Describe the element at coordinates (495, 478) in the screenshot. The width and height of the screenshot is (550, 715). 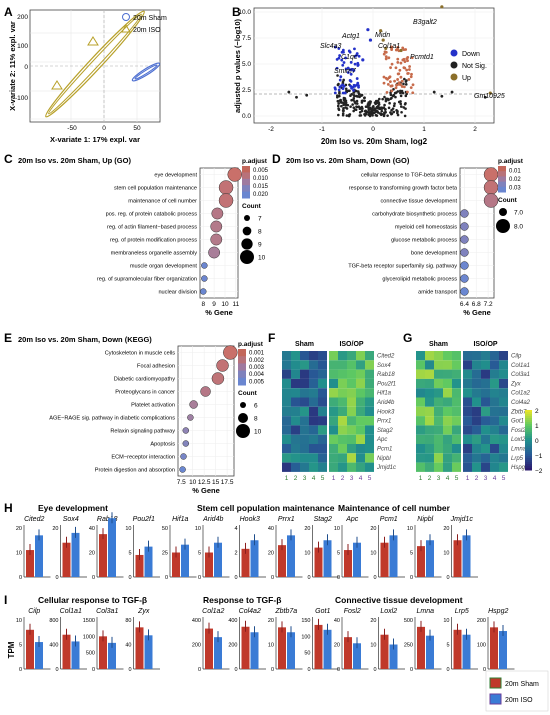
I see `heatmap-sample-label: 4` at that location.